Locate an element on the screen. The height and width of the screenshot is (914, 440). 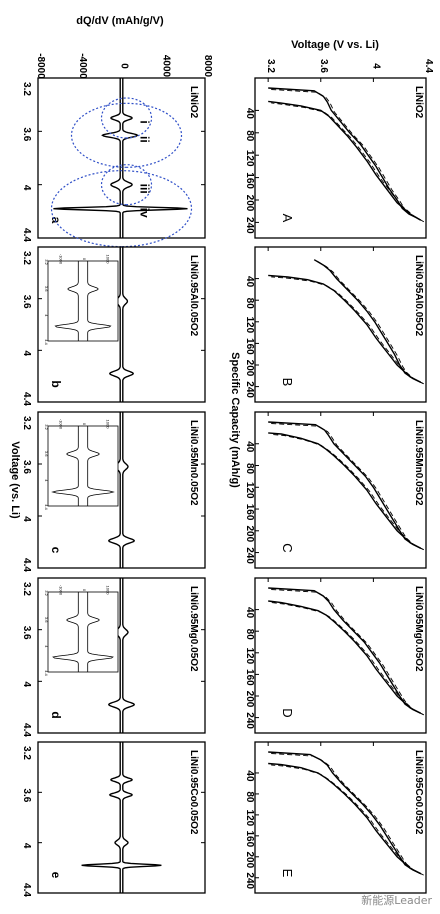
top-voltage-tick-0: 3.2 is located at coordinates (270, 66).